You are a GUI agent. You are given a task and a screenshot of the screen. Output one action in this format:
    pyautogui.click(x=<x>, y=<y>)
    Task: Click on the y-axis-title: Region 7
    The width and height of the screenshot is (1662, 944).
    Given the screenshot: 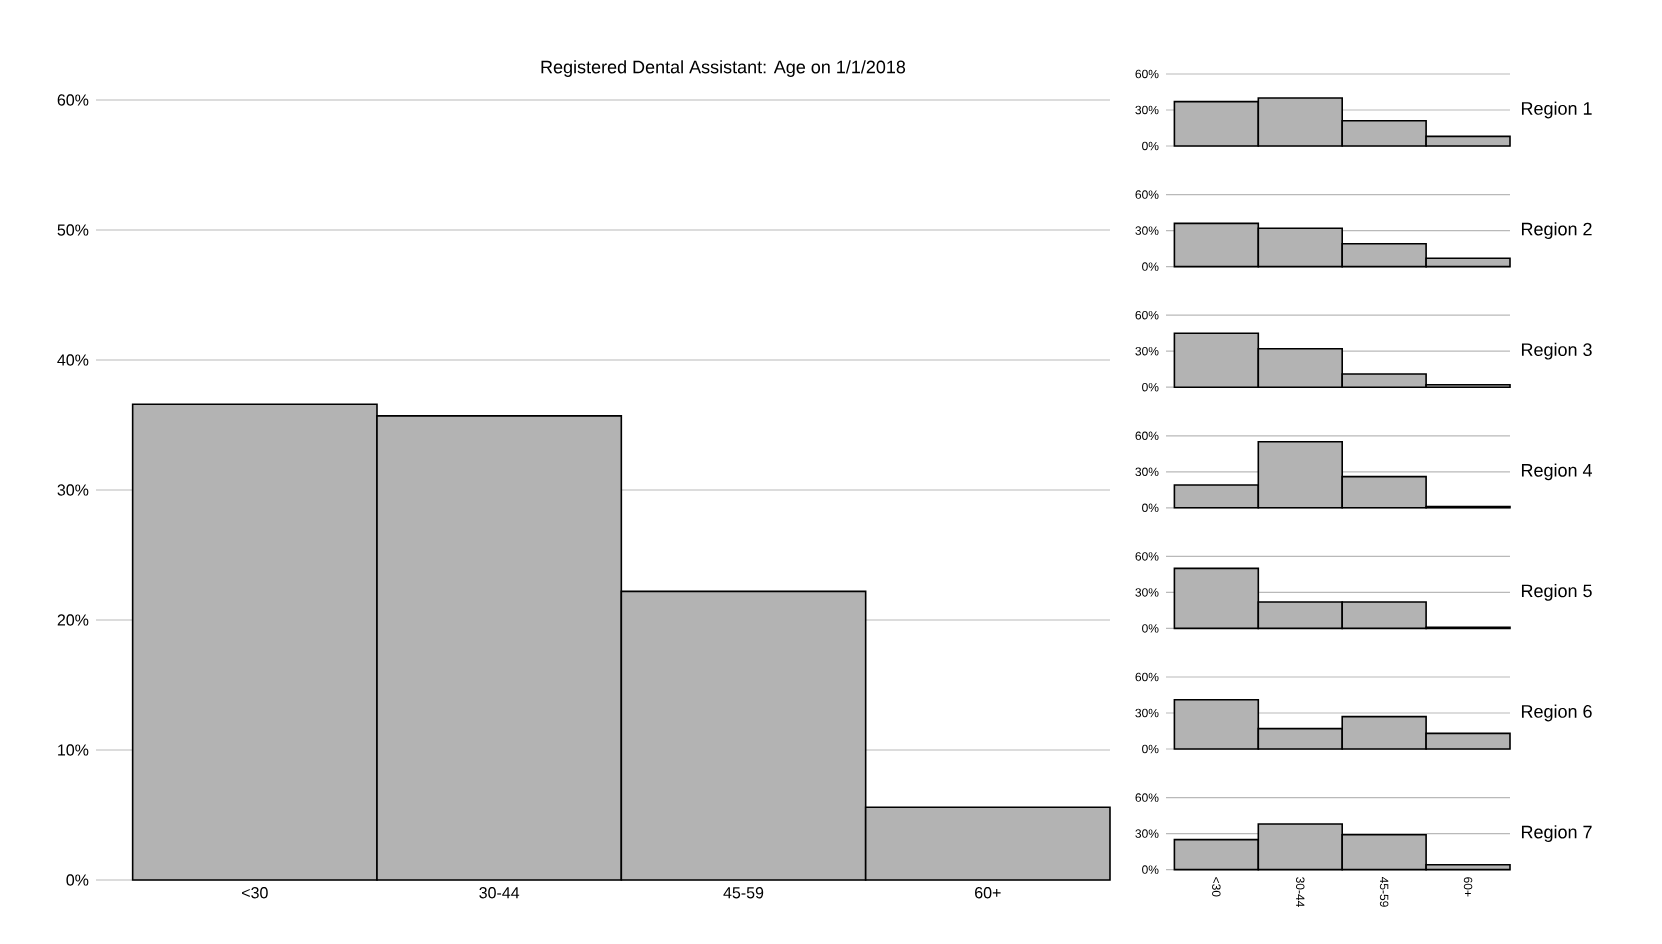 What is the action you would take?
    pyautogui.click(x=1556, y=833)
    